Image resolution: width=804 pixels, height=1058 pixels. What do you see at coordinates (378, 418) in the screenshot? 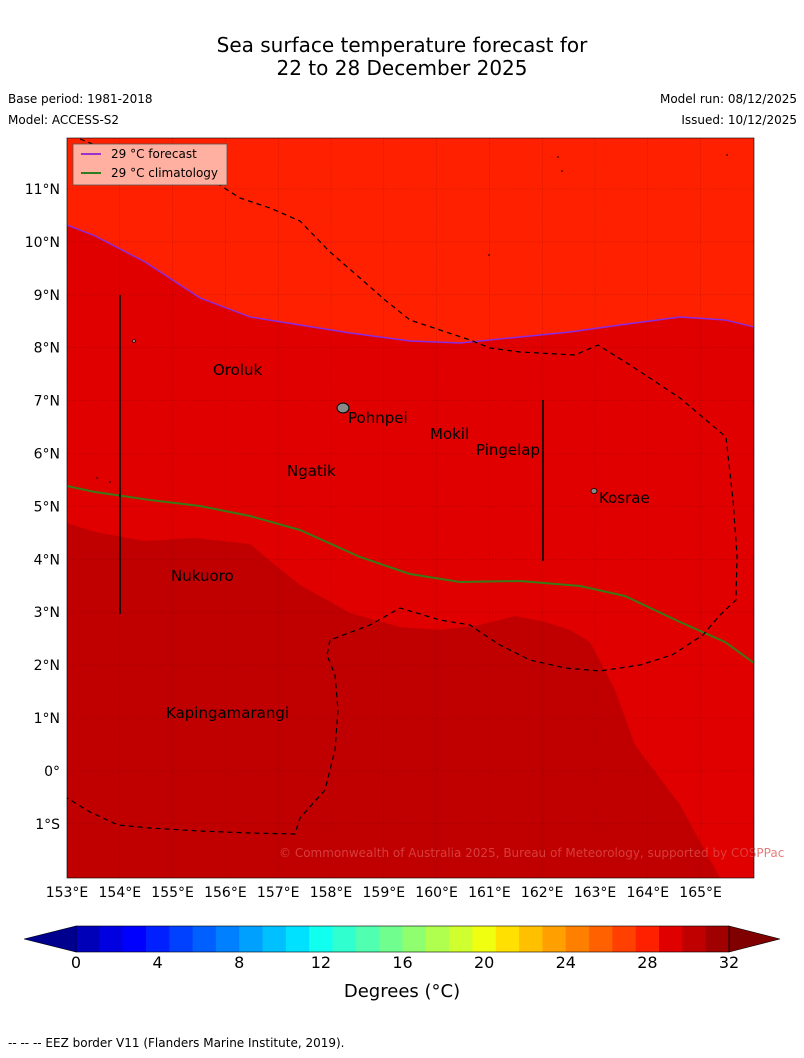
I see `place-label: Pohnpei` at bounding box center [378, 418].